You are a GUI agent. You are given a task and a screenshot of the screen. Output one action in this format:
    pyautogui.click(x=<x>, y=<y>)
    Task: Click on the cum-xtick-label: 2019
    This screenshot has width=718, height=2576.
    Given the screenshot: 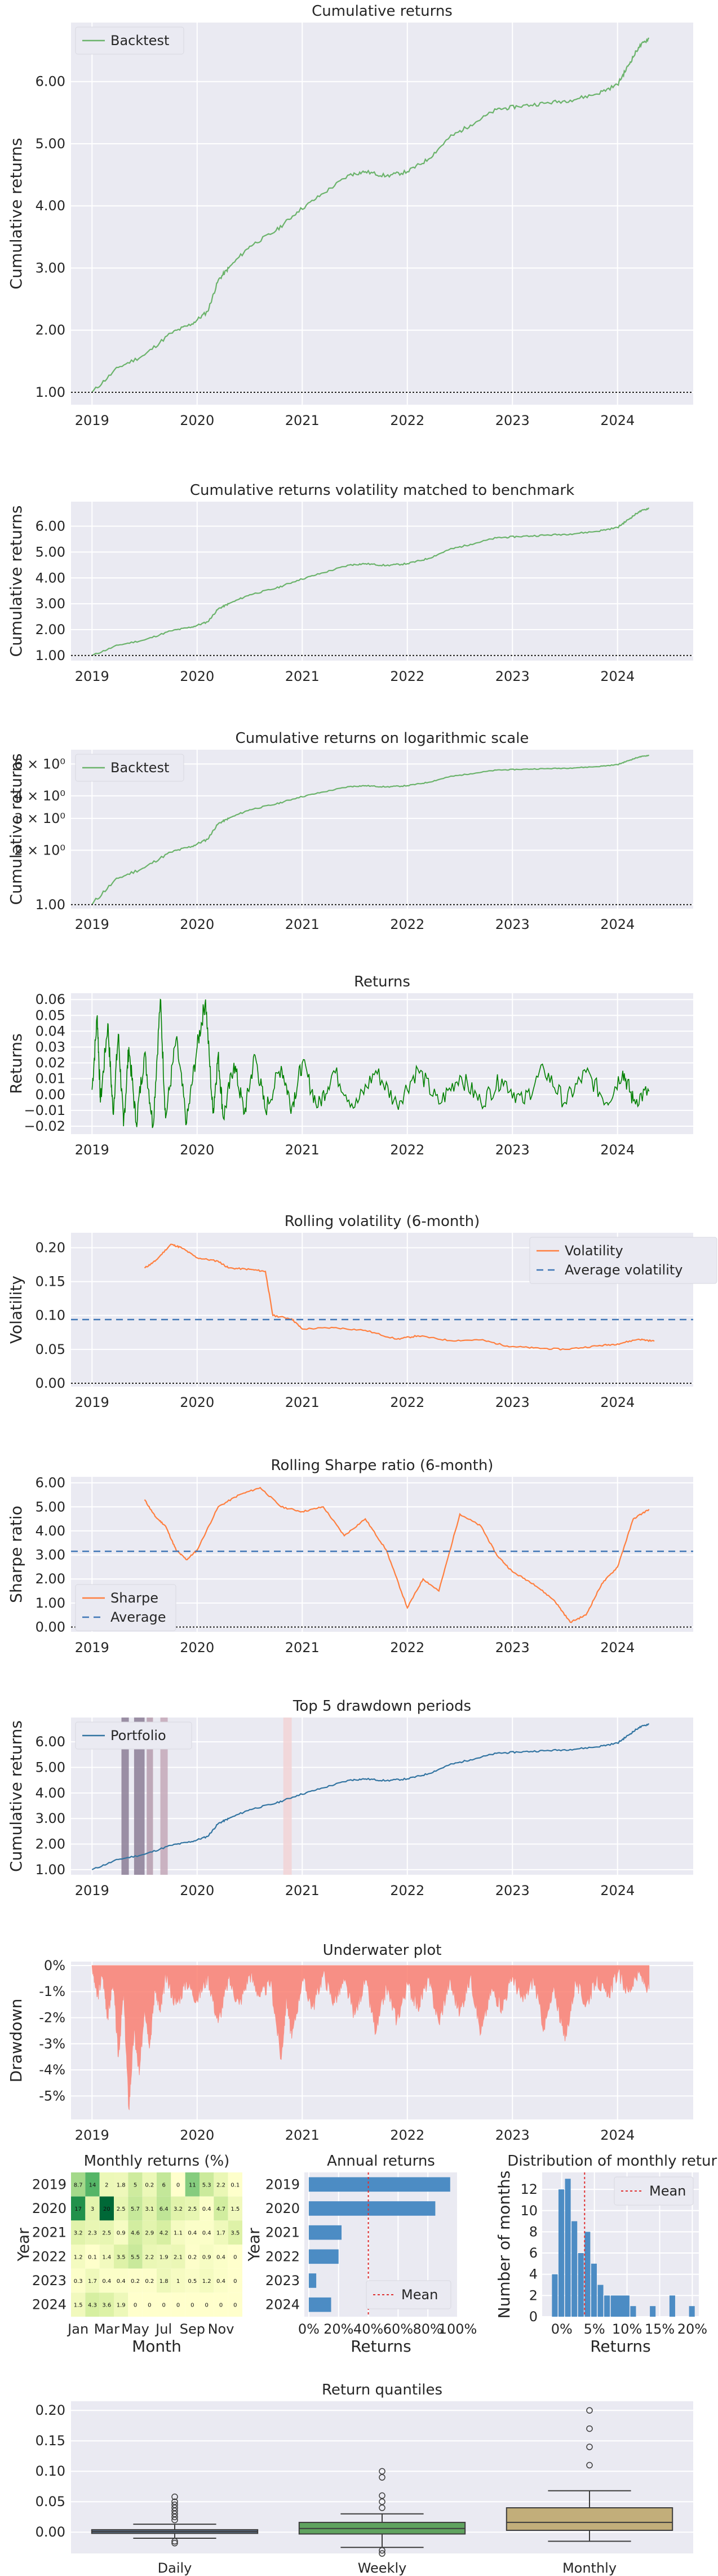 What is the action you would take?
    pyautogui.click(x=92, y=420)
    